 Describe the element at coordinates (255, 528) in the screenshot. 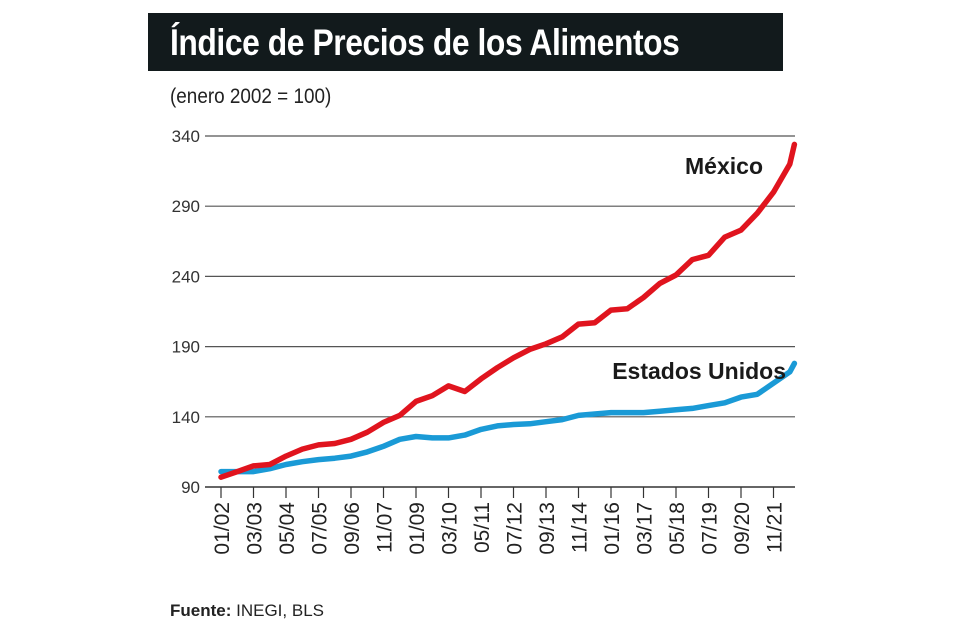

I see `x-tick-label: 03/03` at that location.